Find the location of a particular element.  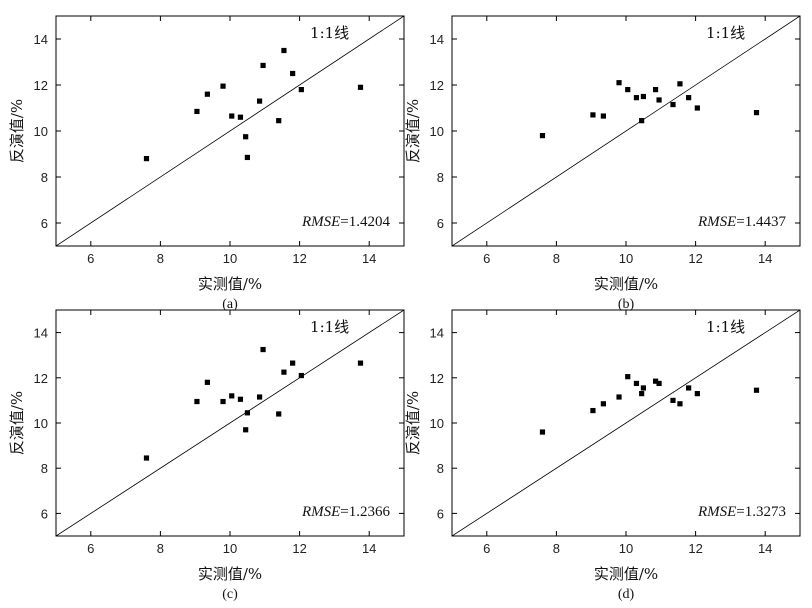

rmse-annotation: RMSE=1.4437 is located at coordinates (742, 222).